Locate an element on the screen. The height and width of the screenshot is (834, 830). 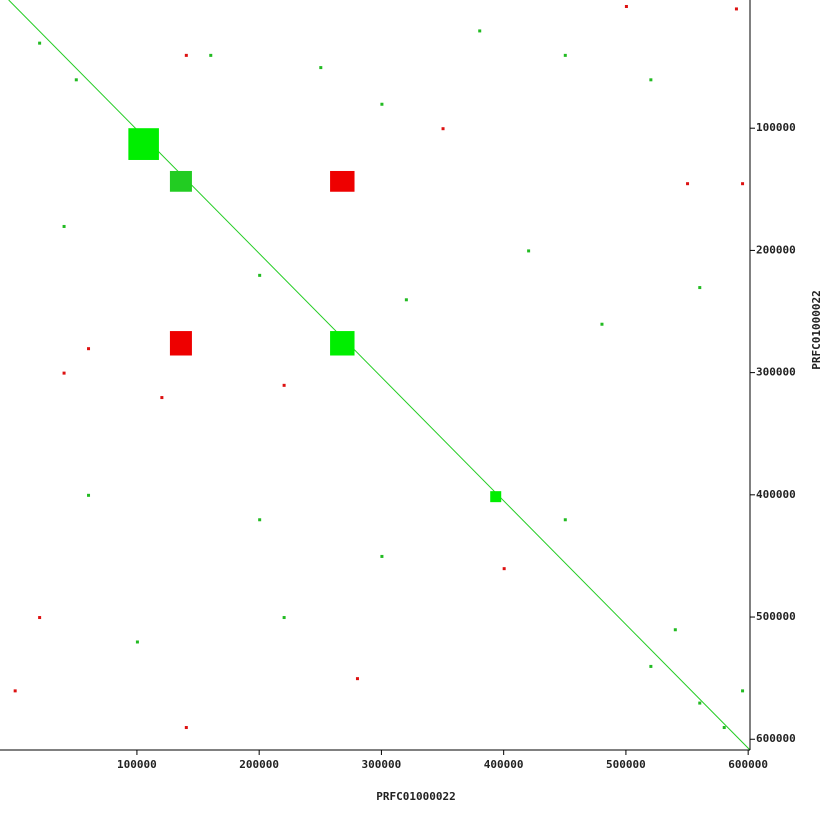
x-tick-label: 100000 is located at coordinates (137, 764).